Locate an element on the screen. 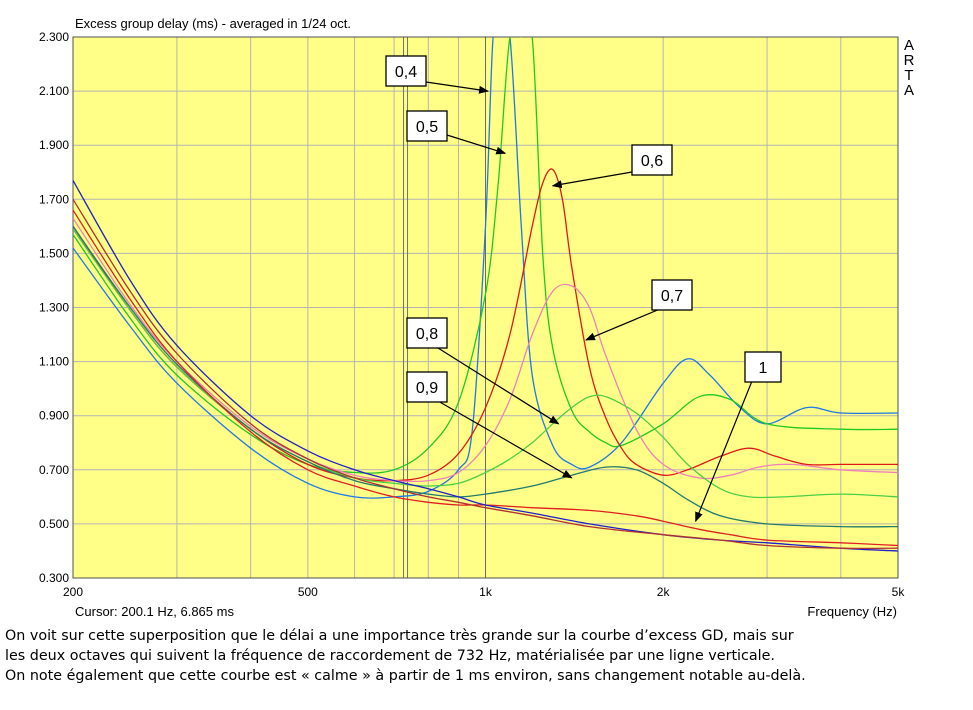 This screenshot has height=710, width=973. y-tick-label: 0.500 is located at coordinates (54, 524).